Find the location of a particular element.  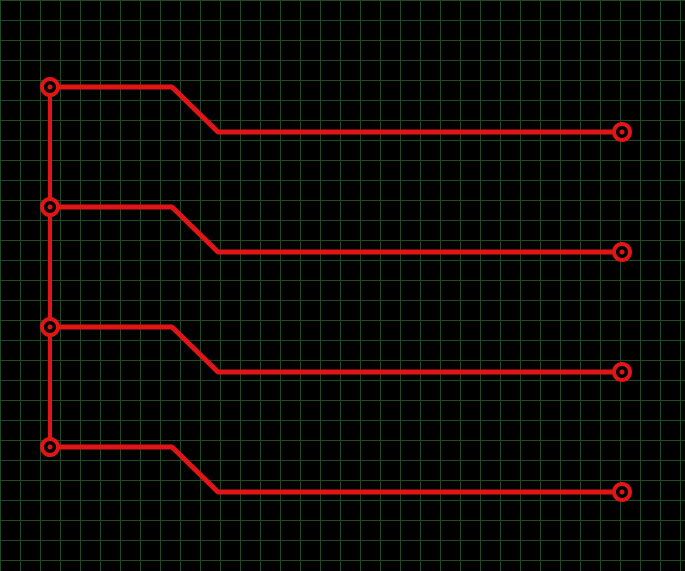

pad-left-3-center is located at coordinates (50, 327).